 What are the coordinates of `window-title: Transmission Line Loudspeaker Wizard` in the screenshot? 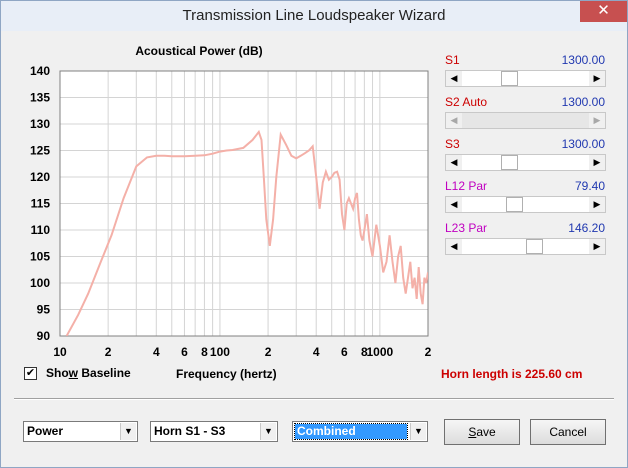 It's located at (314, 15).